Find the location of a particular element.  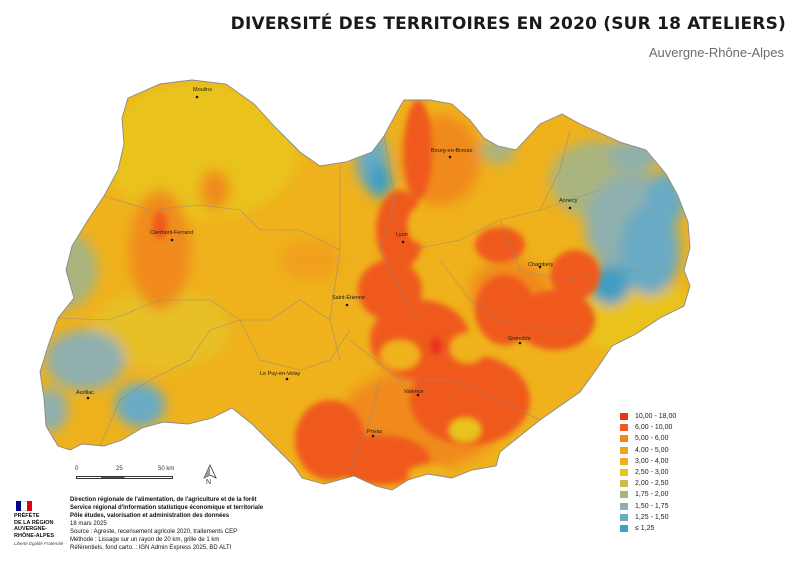

legend-item: 4,00 - 5,00 is located at coordinates (680, 450).